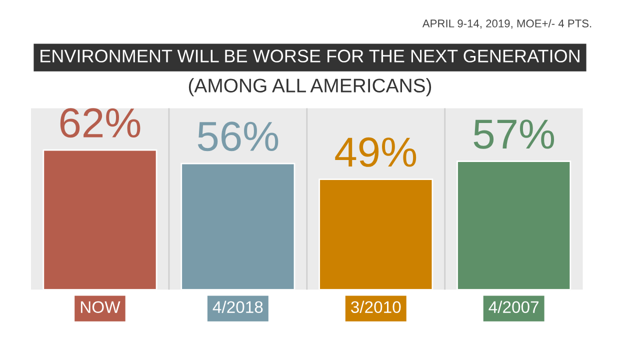  Describe the element at coordinates (100, 123) in the screenshot. I see `data-label: 62%` at that location.